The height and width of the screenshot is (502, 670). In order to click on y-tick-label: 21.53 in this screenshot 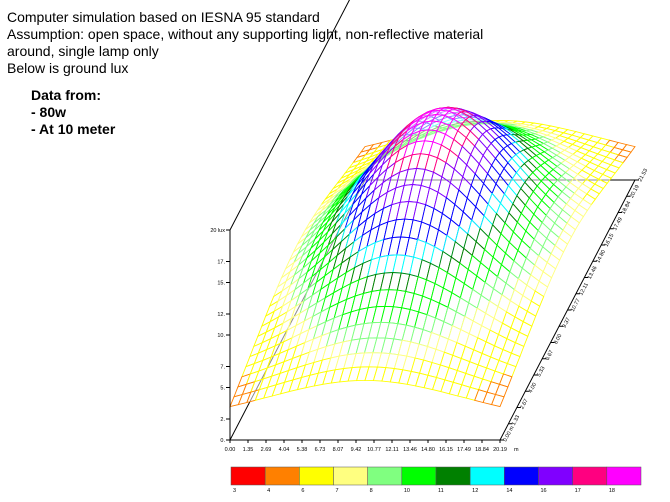, I will do `click(643, 175)`.